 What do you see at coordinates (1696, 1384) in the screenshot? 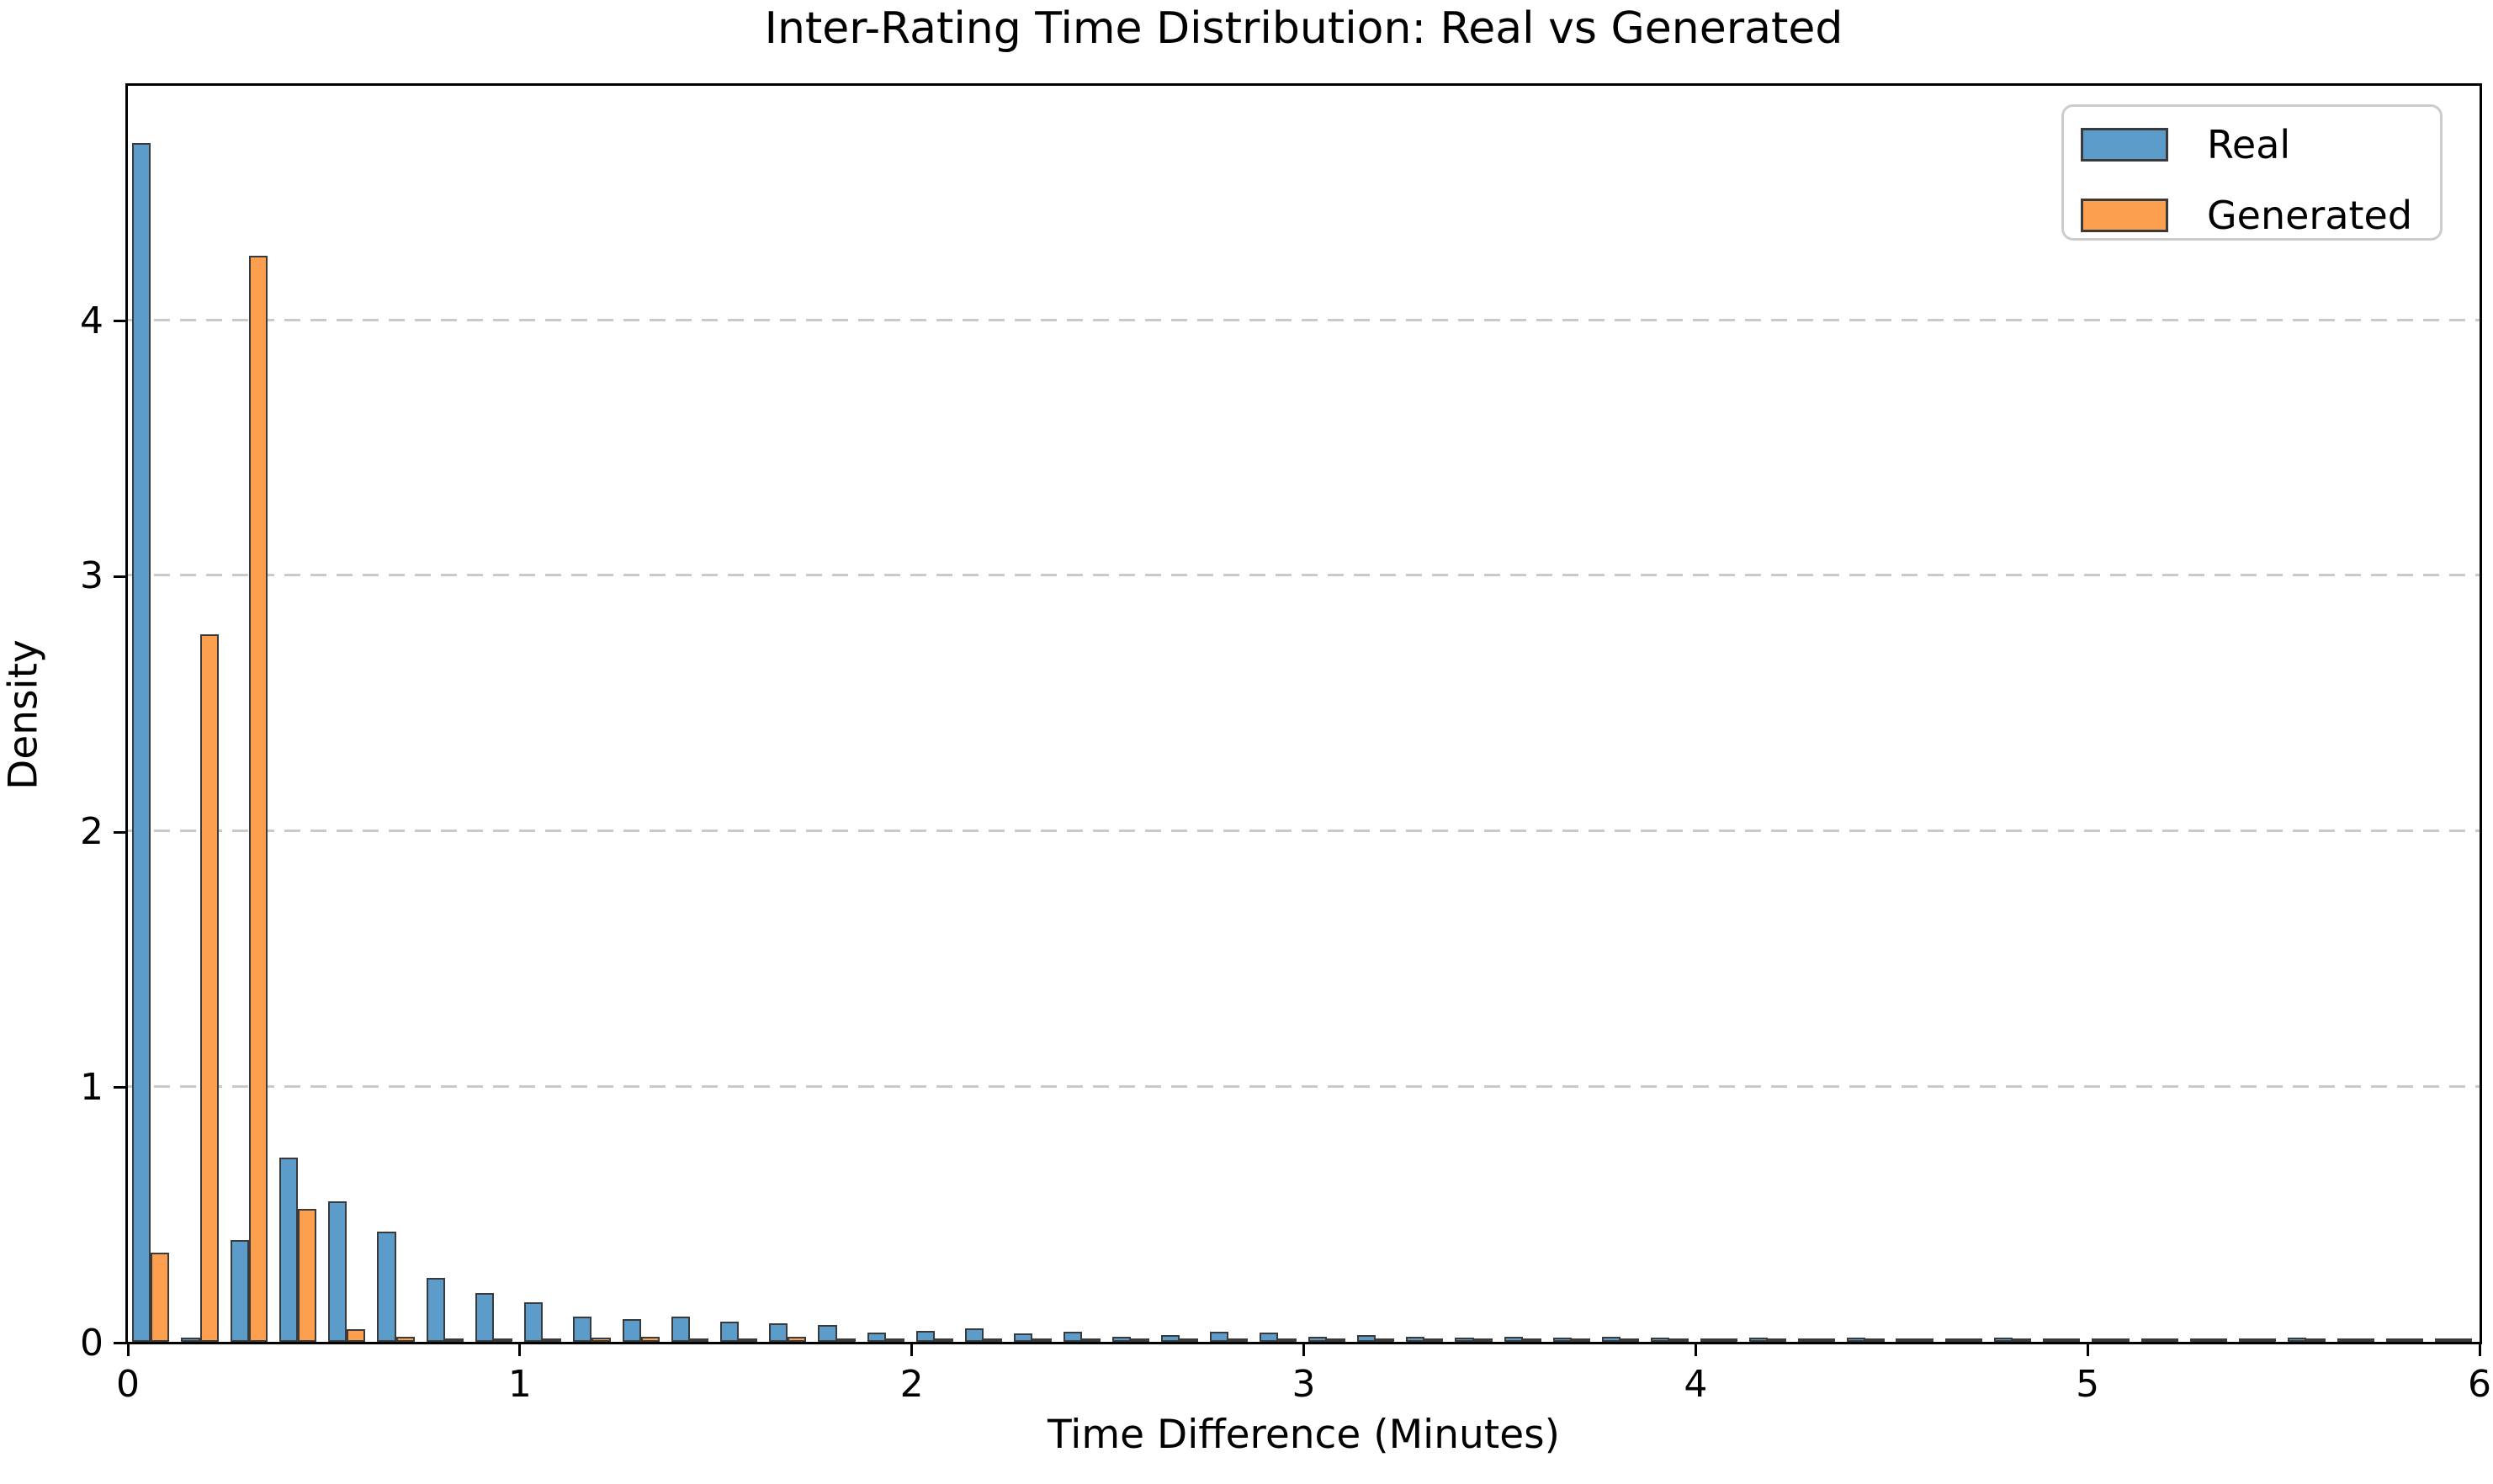
I see `x-tick-label-4: 4` at bounding box center [1696, 1384].